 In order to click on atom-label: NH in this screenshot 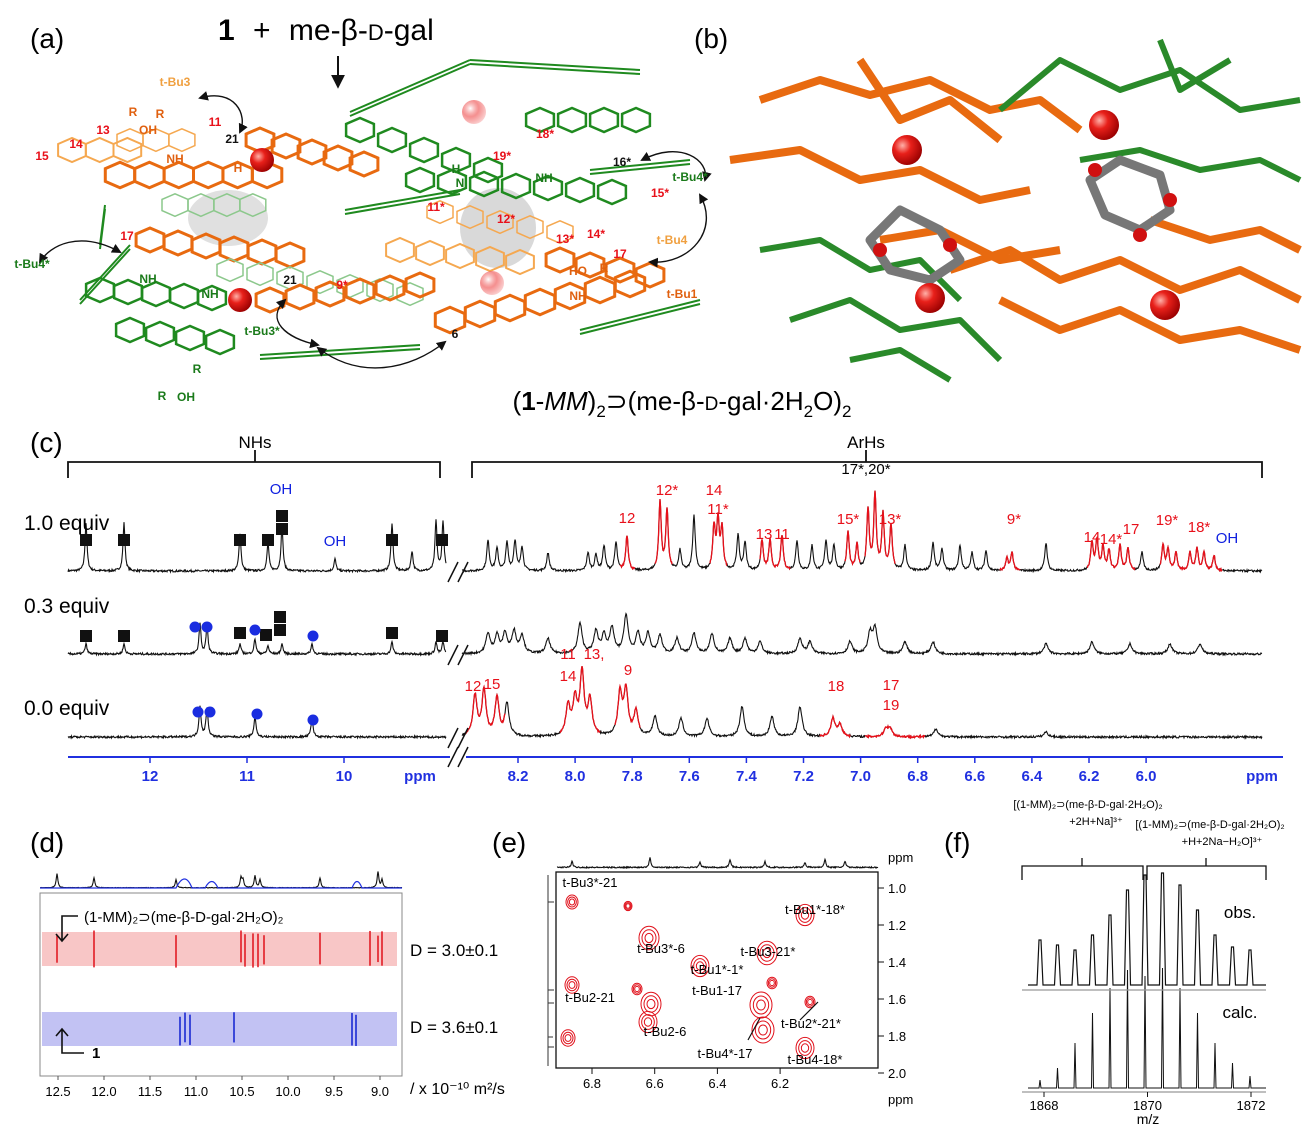, I will do `click(543, 178)`.